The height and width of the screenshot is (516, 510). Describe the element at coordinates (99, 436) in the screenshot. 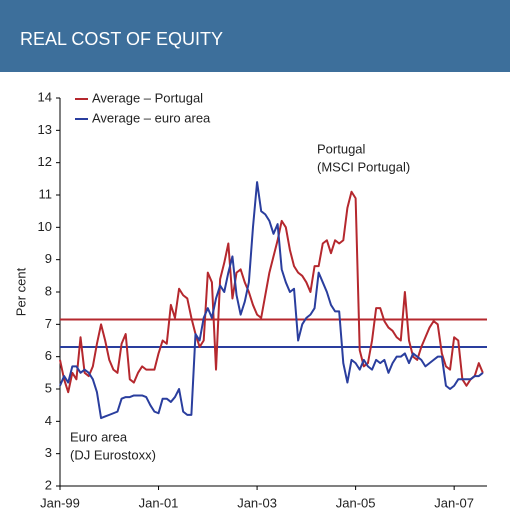

I see `annotation: Euro area` at that location.